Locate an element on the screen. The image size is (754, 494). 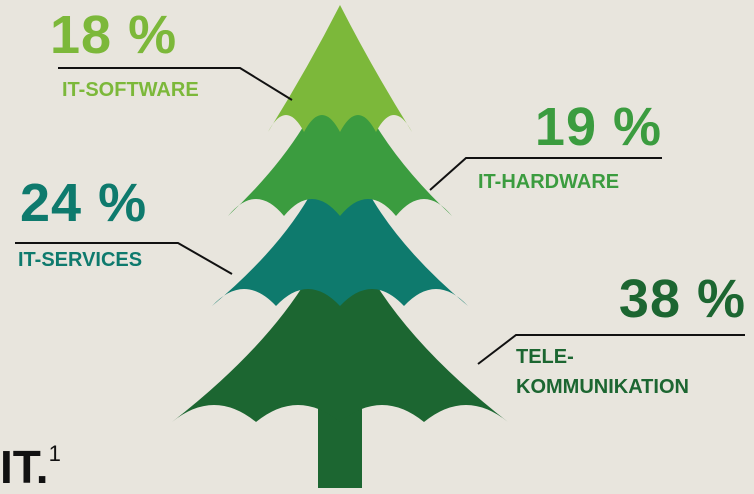
value-label: 19 % is located at coordinates (598, 127).